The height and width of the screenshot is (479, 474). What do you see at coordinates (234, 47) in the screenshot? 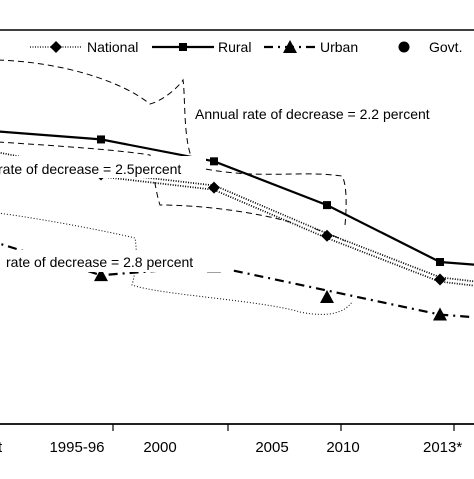
I see `legend-rural-label: Rural` at bounding box center [234, 47].